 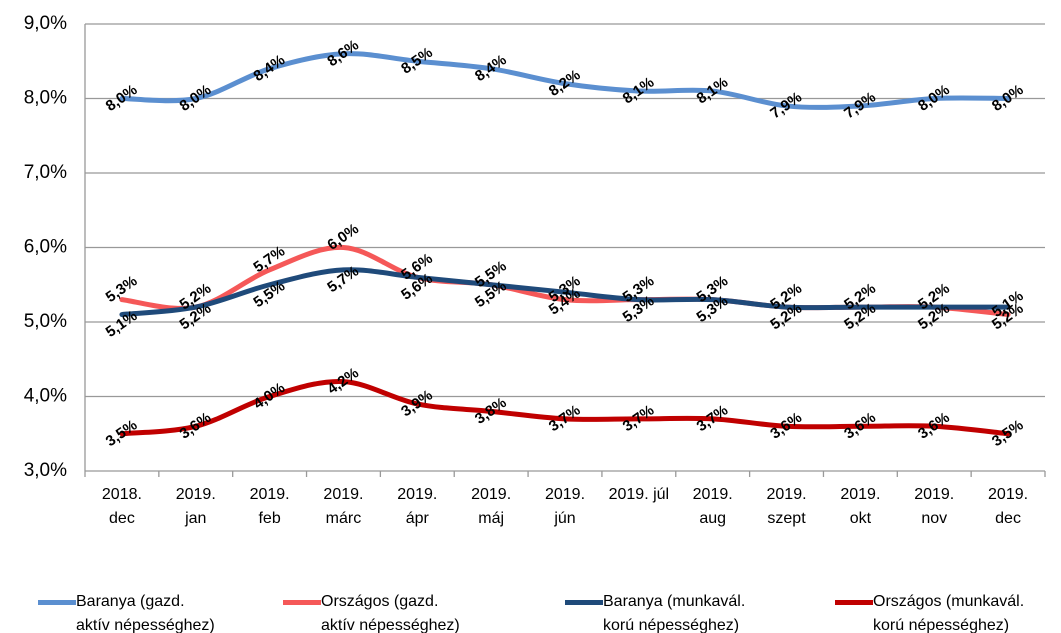 What do you see at coordinates (121, 506) in the screenshot?
I see `x-tick-label: 2018. dec` at bounding box center [121, 506].